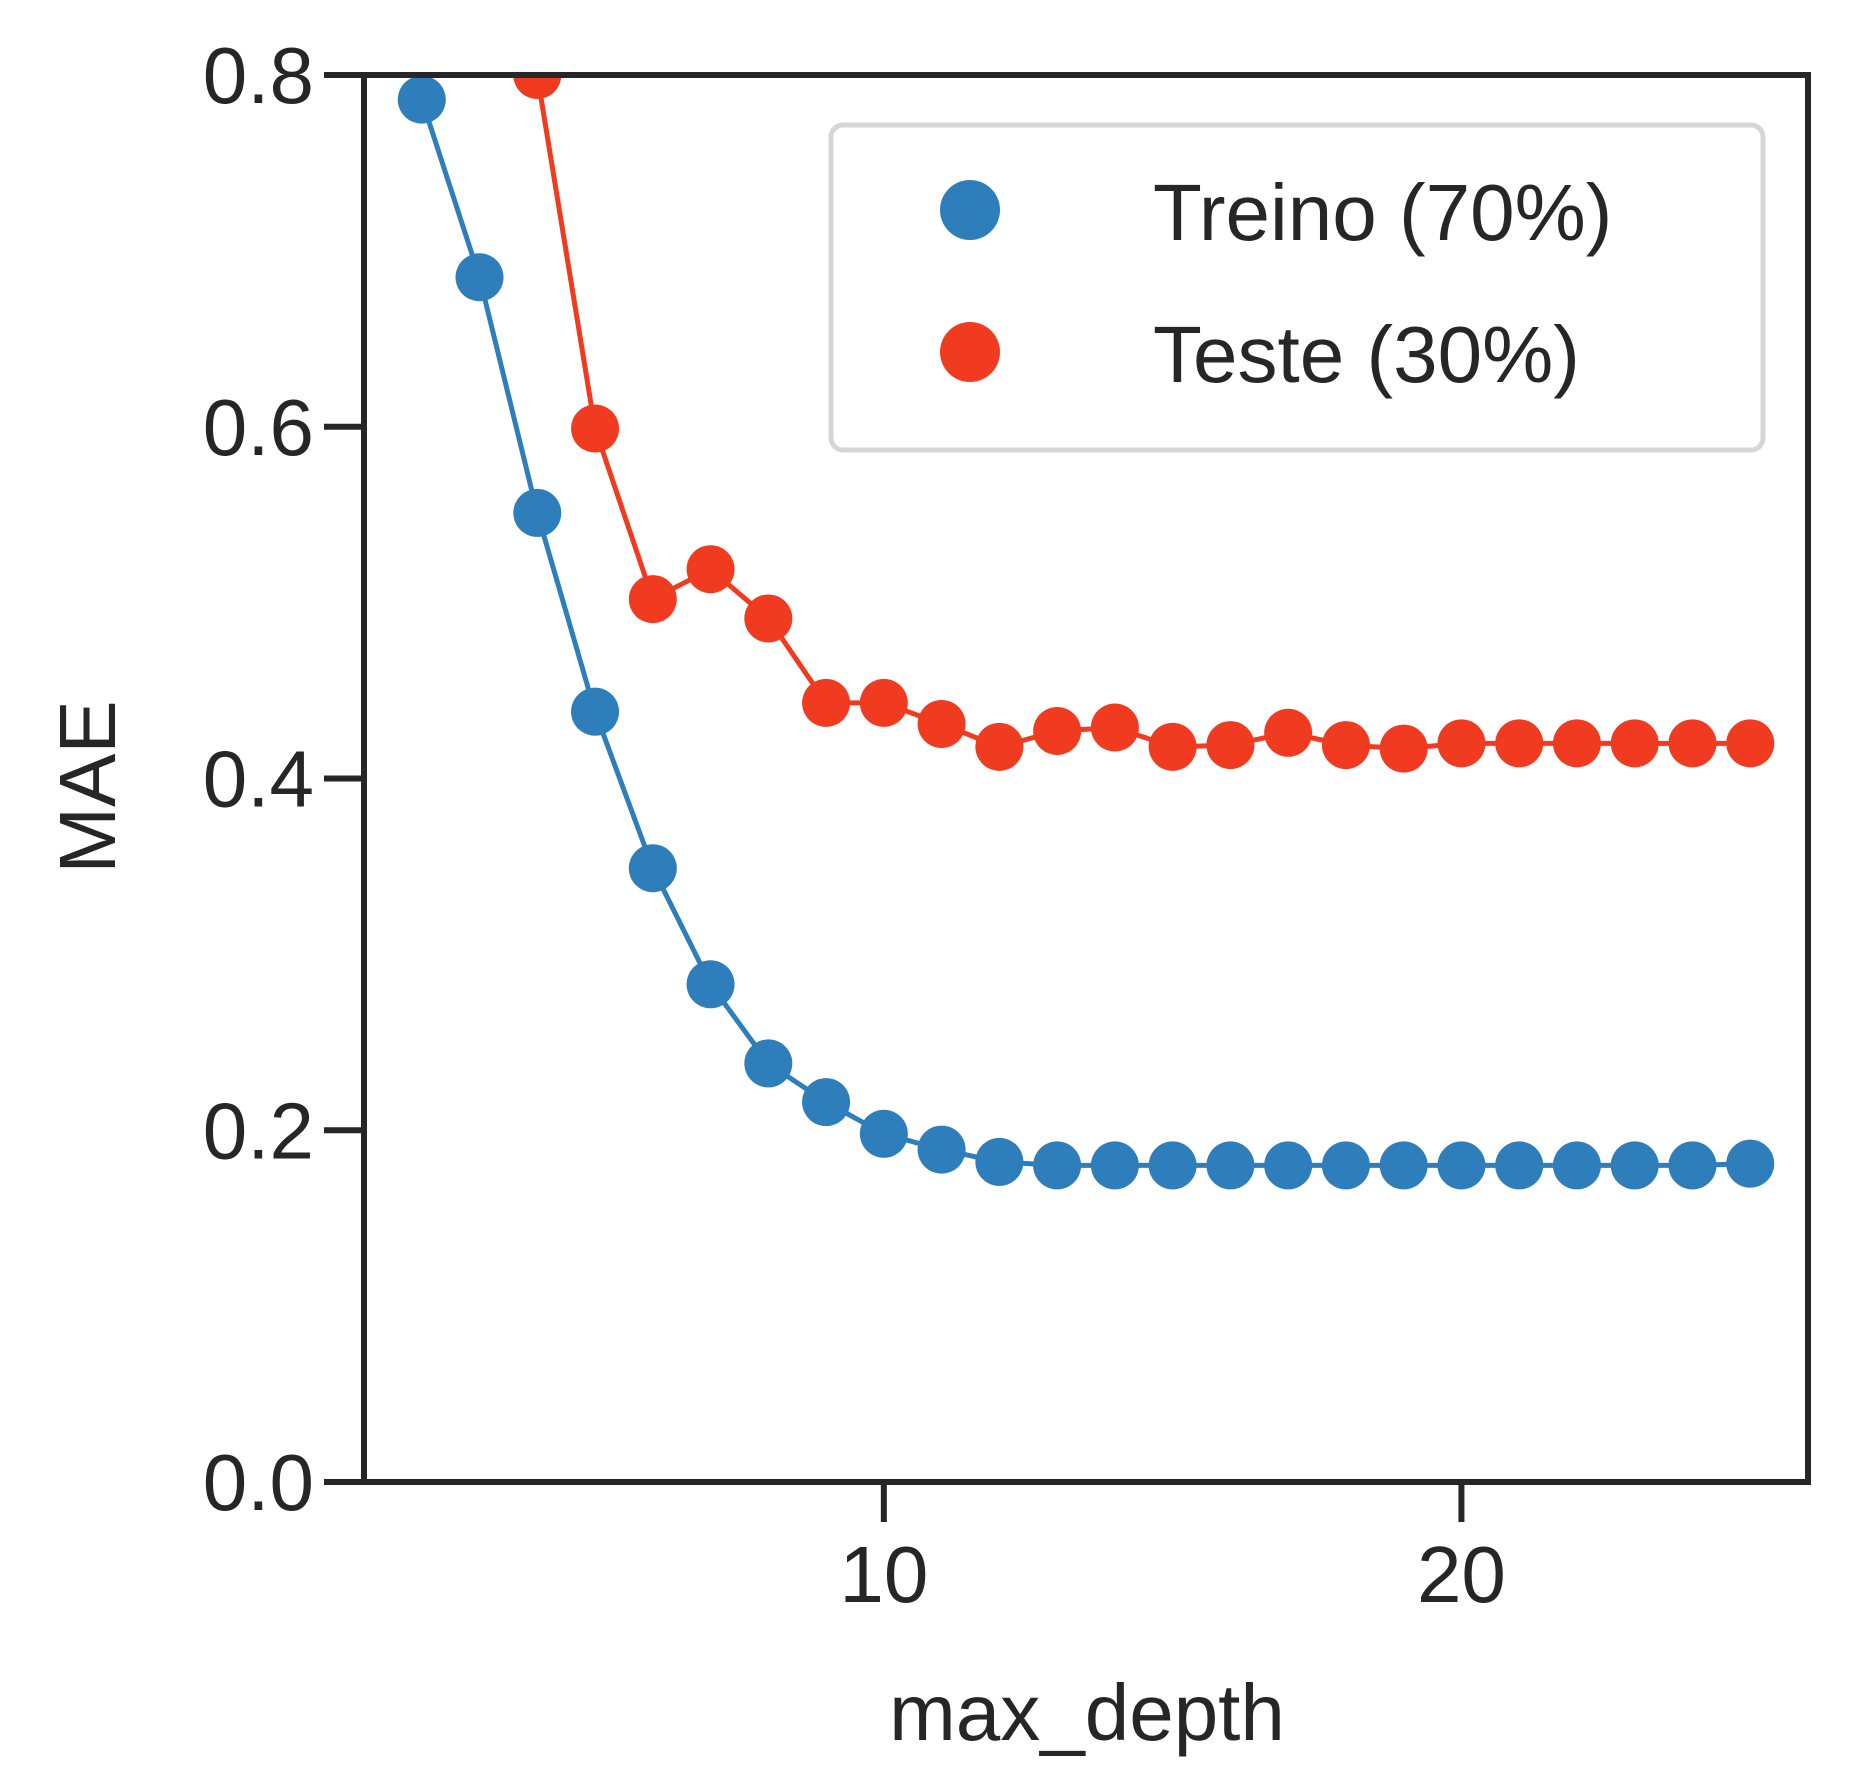 The image size is (1853, 1789). Describe the element at coordinates (258, 75) in the screenshot. I see `y-tick-label: 0.8` at that location.